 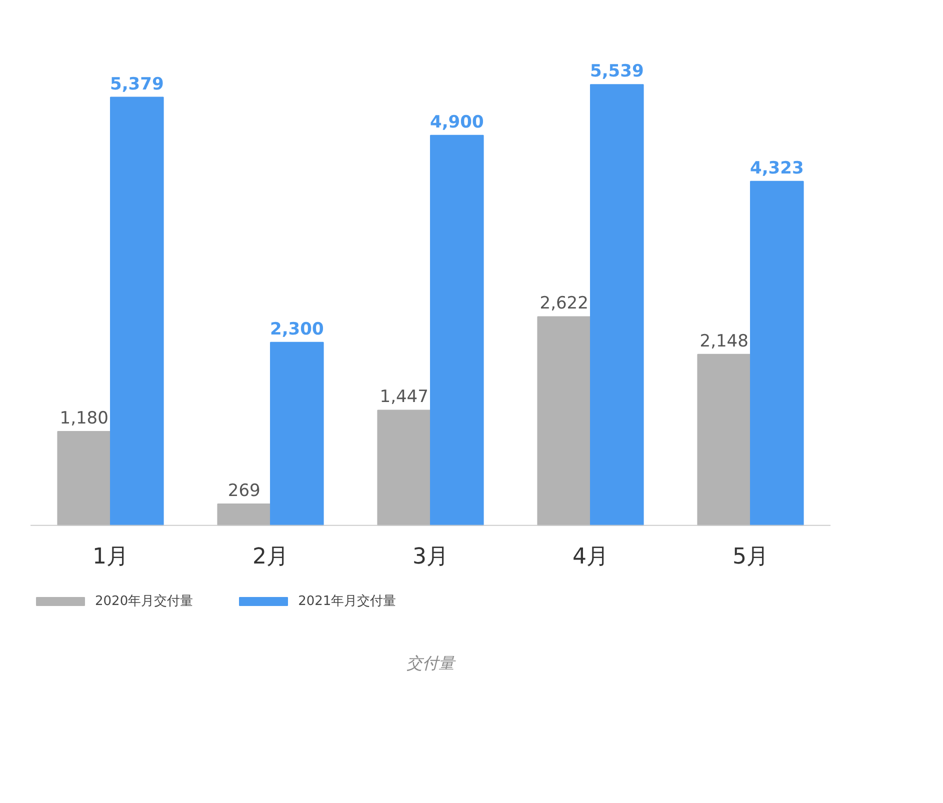 I want to click on data-label: 2,622, so click(x=564, y=304).